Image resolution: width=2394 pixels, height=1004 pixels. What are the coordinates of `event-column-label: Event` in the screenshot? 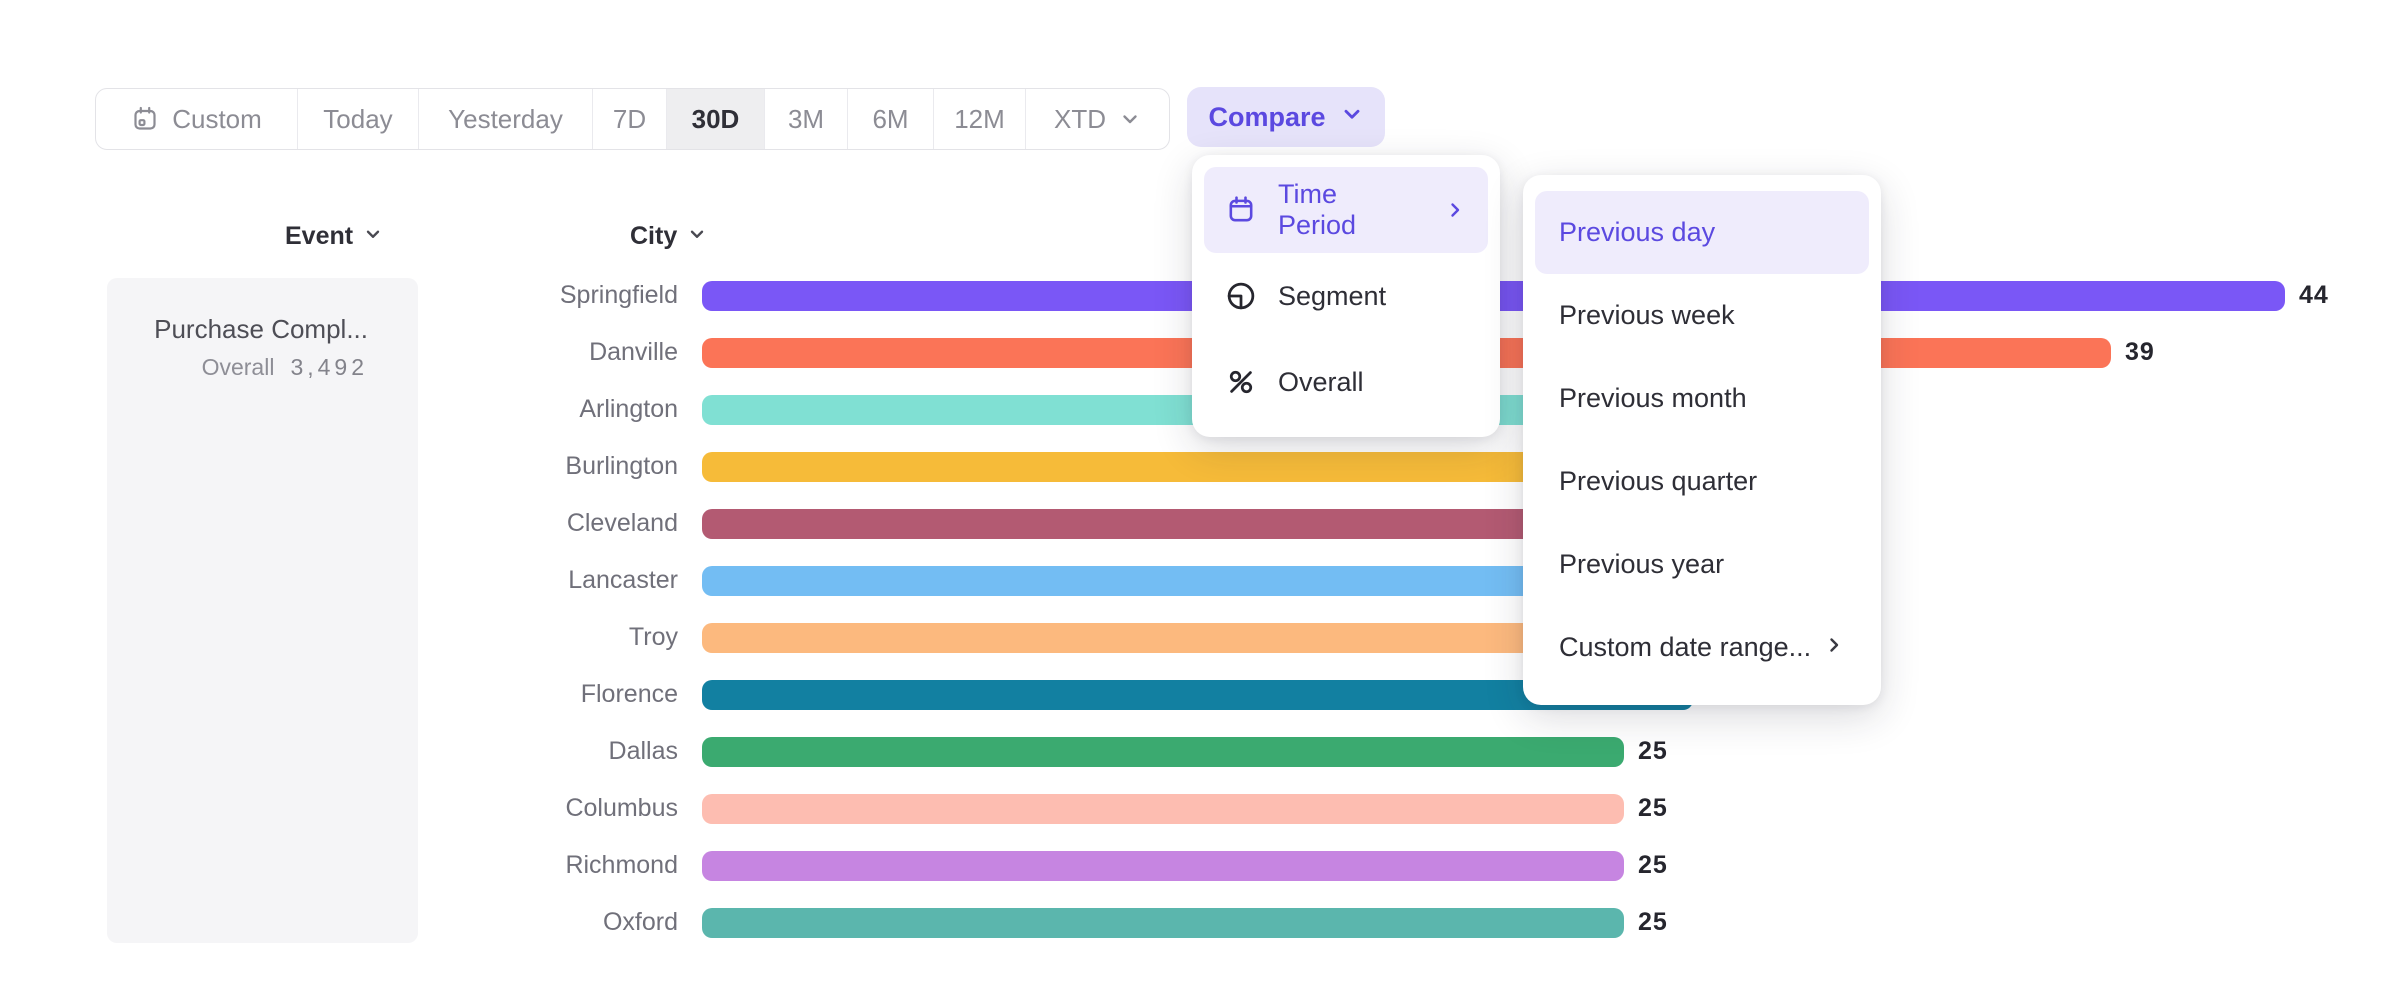 It's located at (319, 235).